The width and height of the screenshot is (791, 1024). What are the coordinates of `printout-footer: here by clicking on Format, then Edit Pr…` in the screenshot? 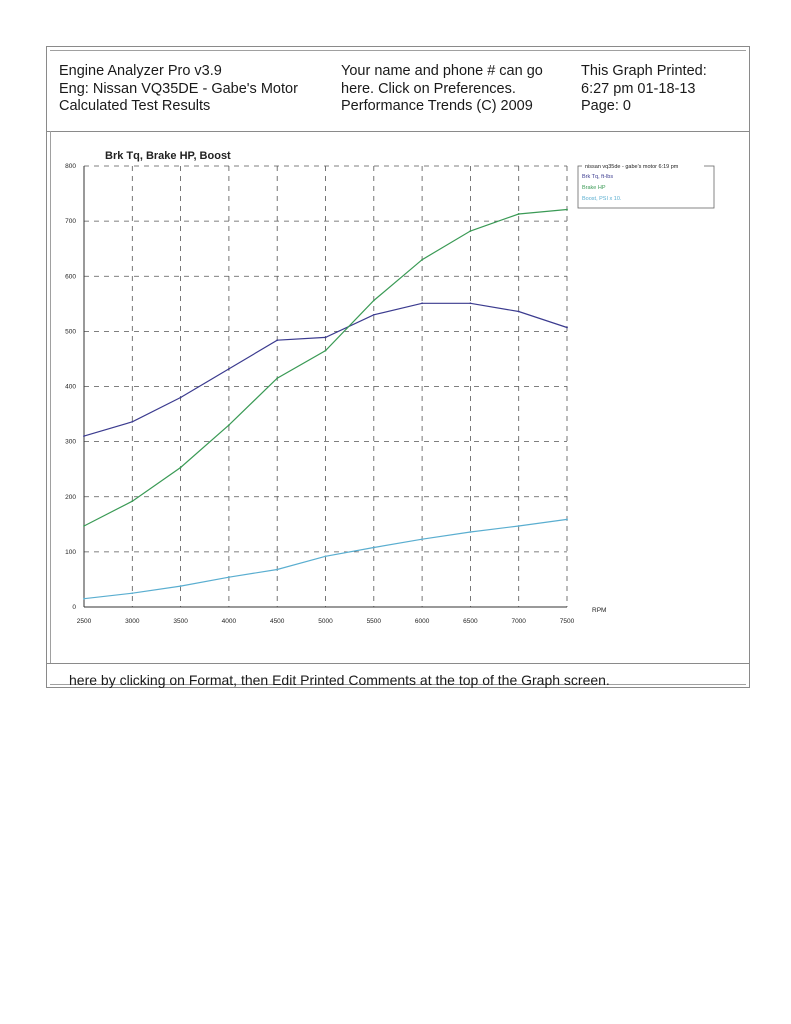 It's located at (398, 675).